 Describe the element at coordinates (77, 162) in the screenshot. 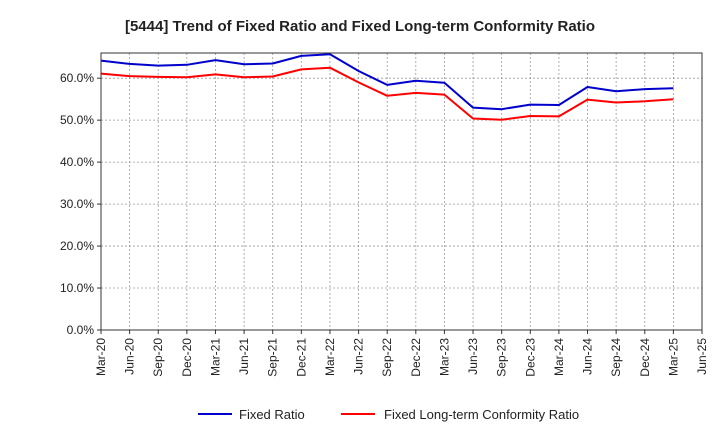

I see `y-tick-label: 40.0%` at that location.